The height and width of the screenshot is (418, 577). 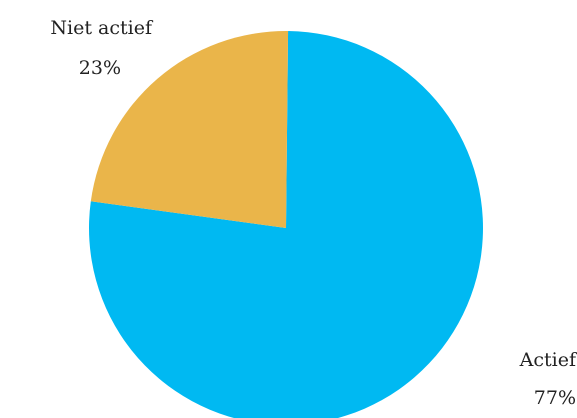 I want to click on slice-label-actief: Actief, so click(x=548, y=360).